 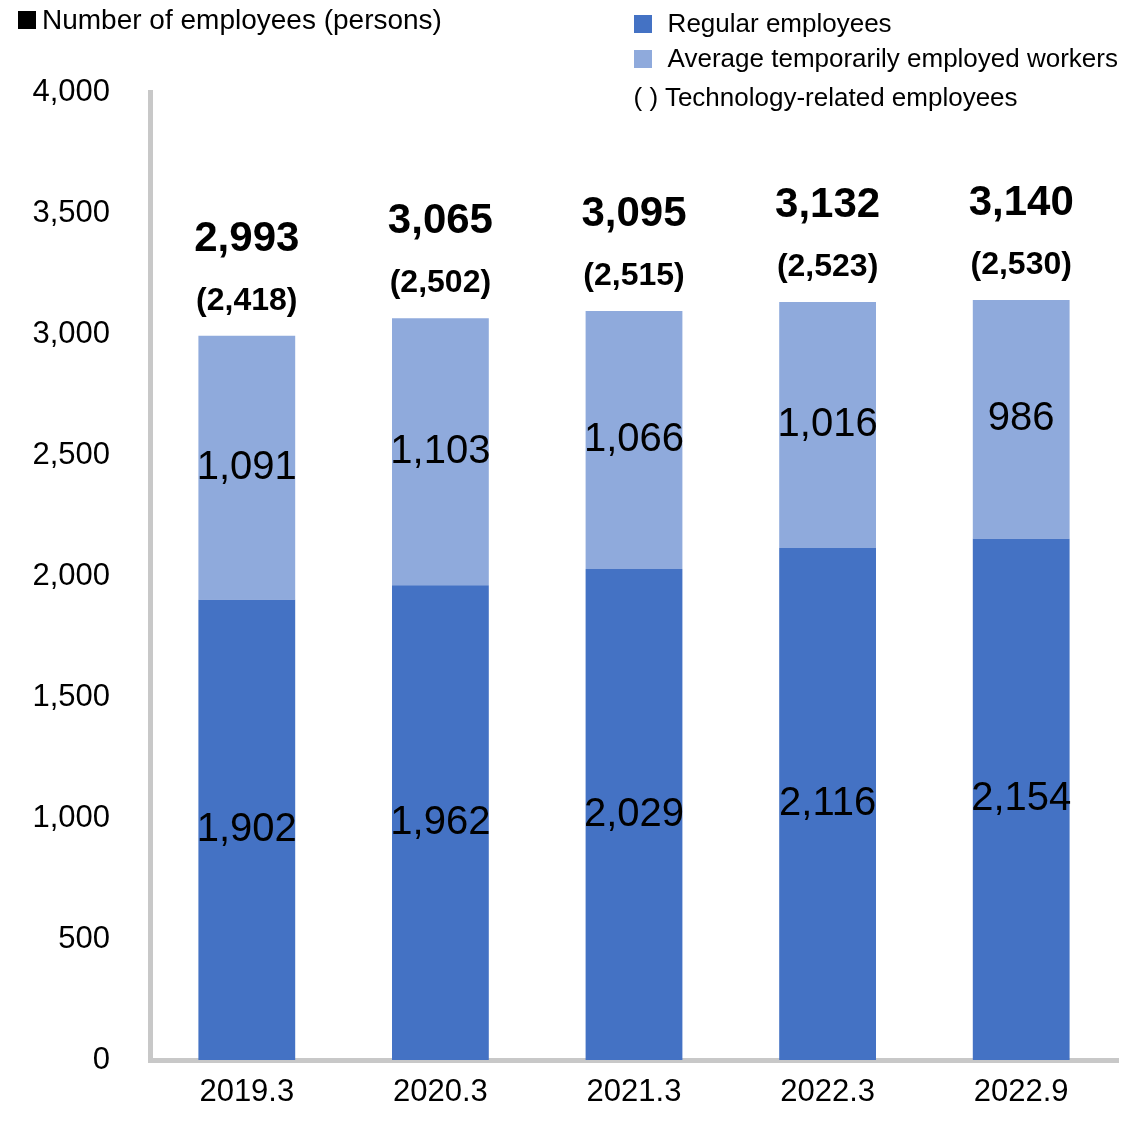 What do you see at coordinates (440, 281) in the screenshot?
I see `annotation: (2,502)` at bounding box center [440, 281].